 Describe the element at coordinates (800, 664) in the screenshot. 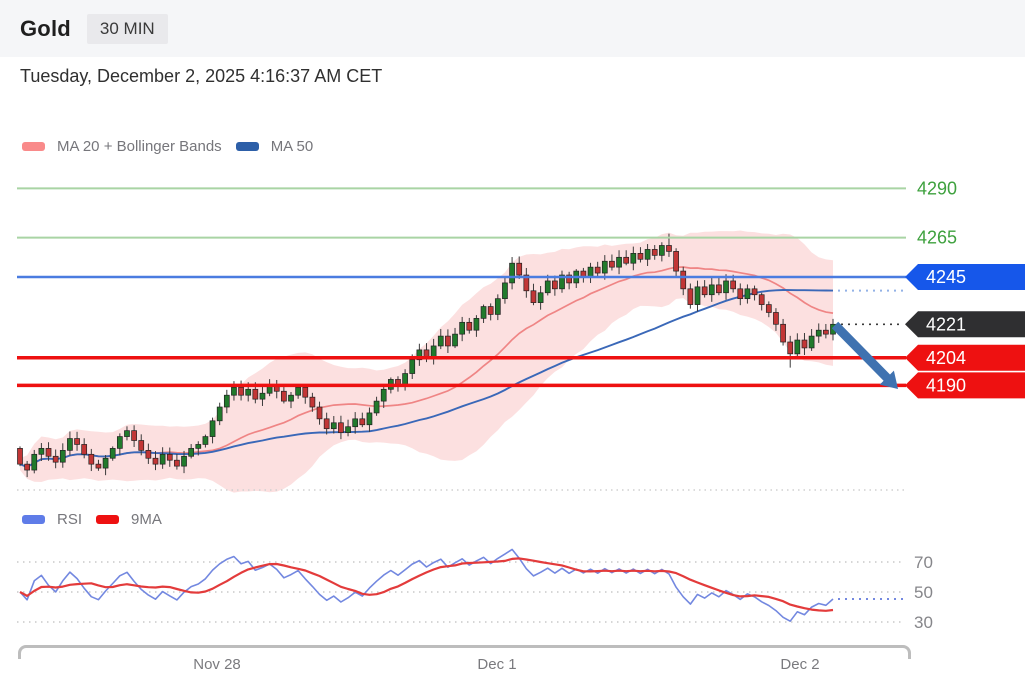

I see `time-axis-label-dec-2: Dec 2` at that location.